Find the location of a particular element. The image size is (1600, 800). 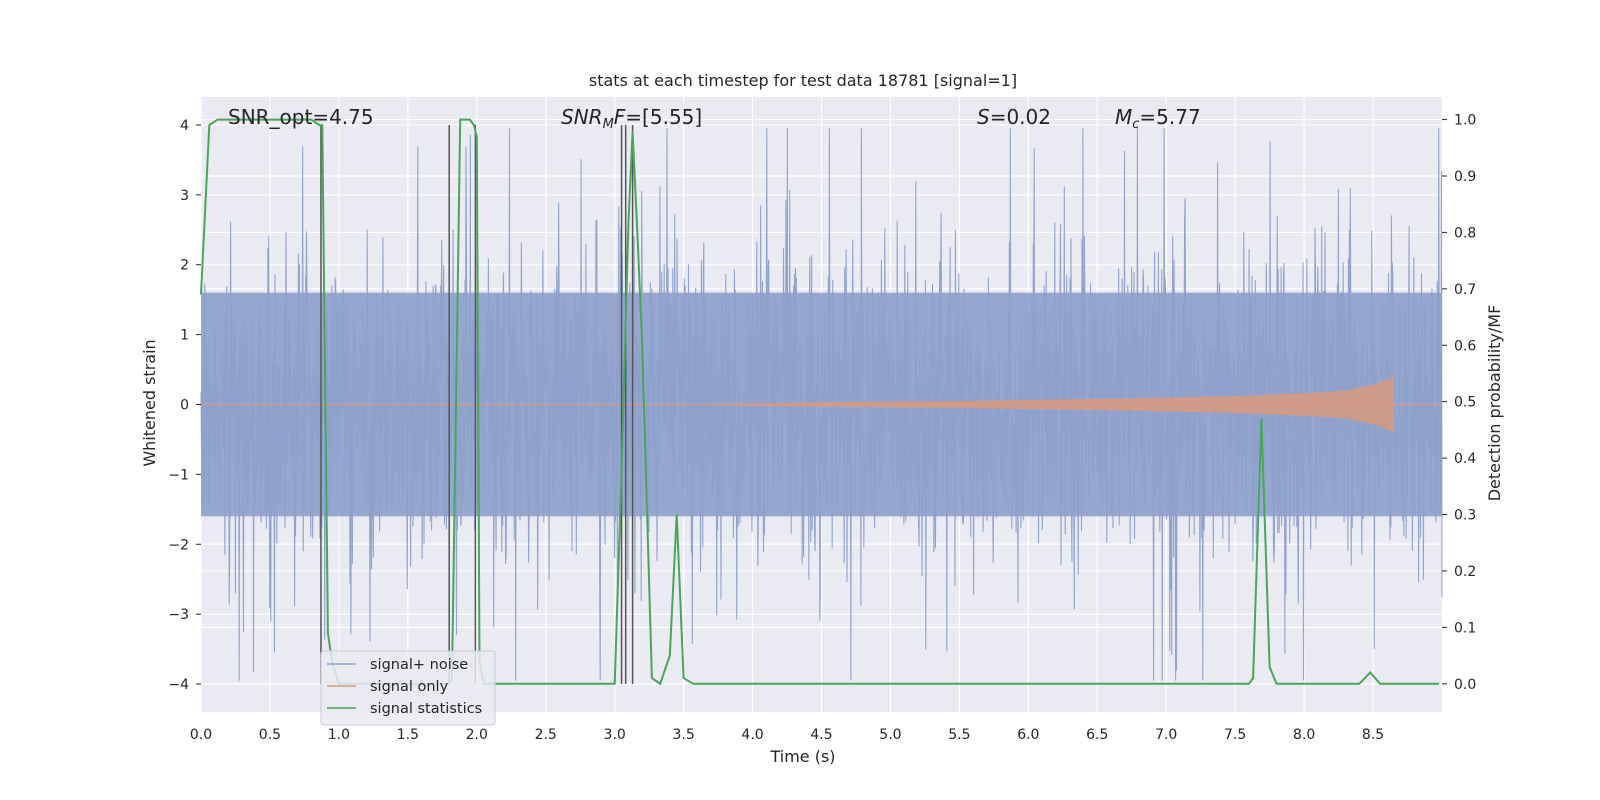

y-axis-label: Whitened strain is located at coordinates (149, 402).